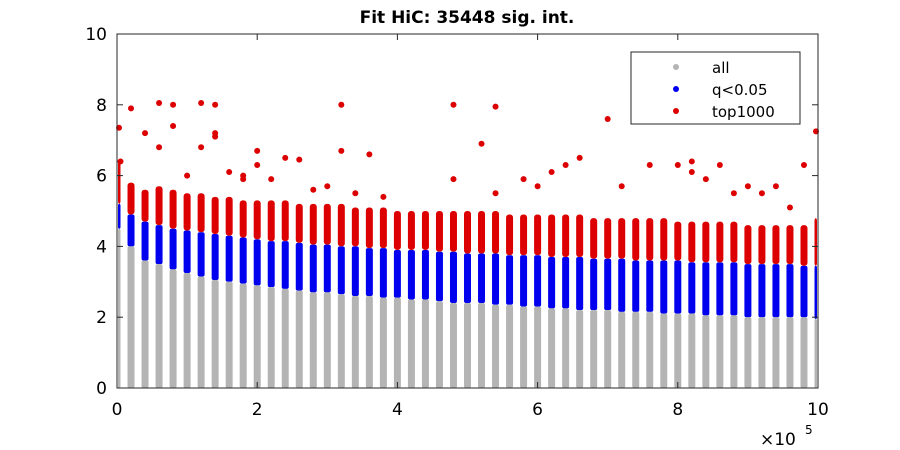 The image size is (900, 450). I want to click on x-tick-labels: 0 2 4 6 8 10, so click(470, 410).